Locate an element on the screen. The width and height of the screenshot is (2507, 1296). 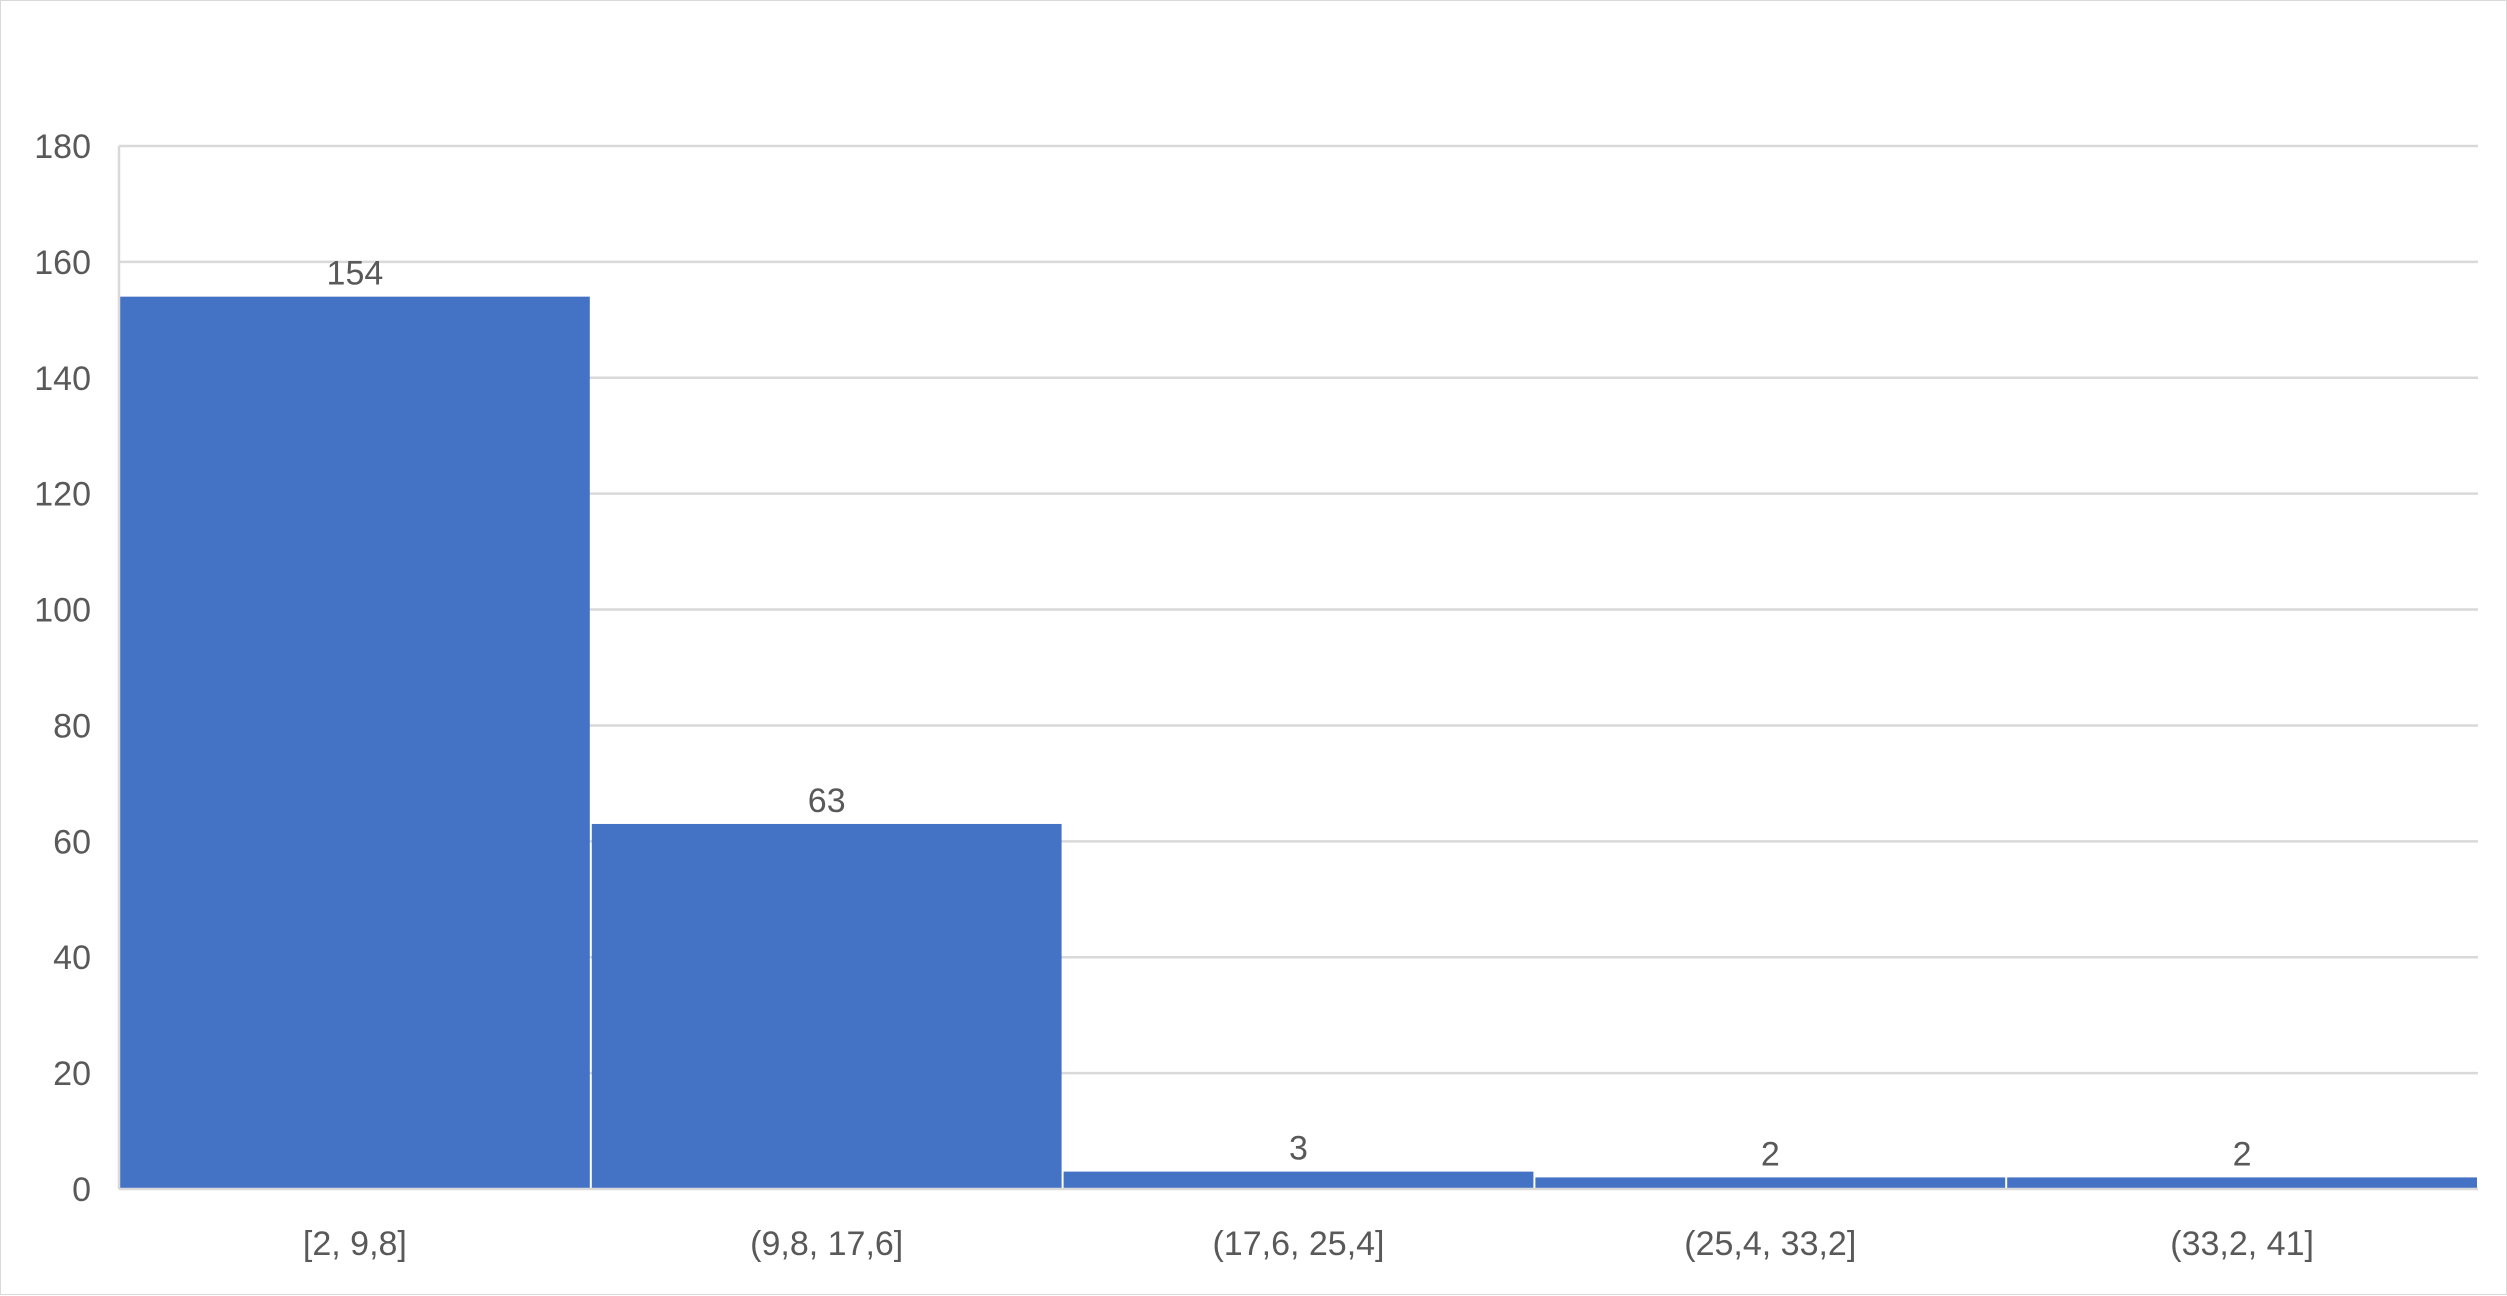
data-label: 63 is located at coordinates (827, 801).